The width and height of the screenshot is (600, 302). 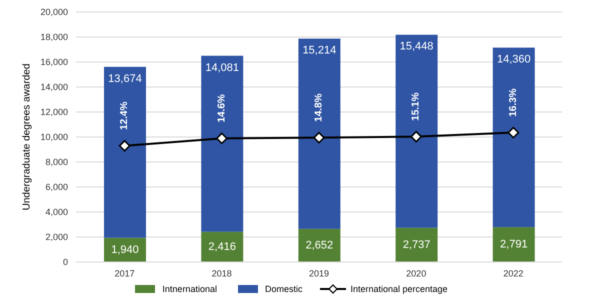 I want to click on data-label: 2,652, so click(x=320, y=245).